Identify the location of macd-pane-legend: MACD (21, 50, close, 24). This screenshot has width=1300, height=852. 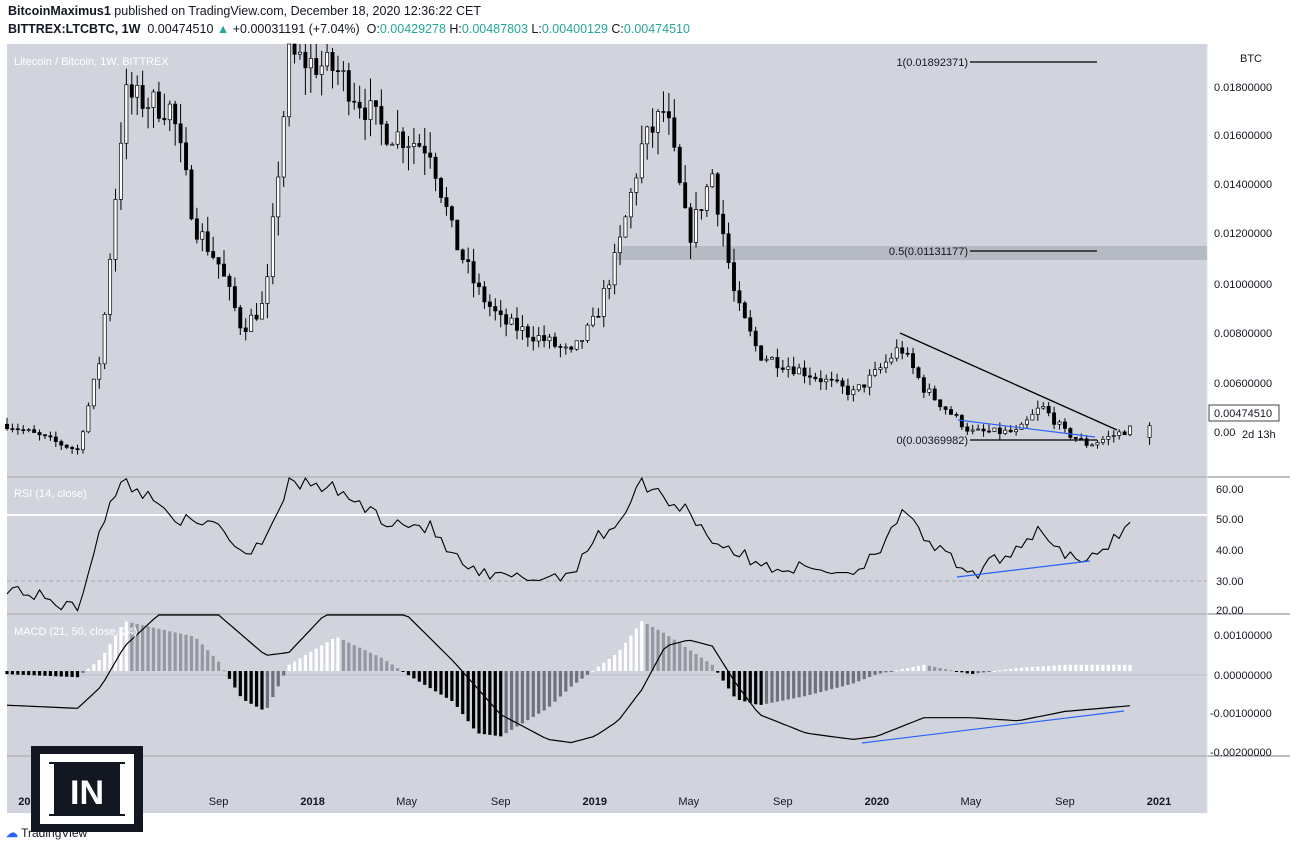
(76, 632).